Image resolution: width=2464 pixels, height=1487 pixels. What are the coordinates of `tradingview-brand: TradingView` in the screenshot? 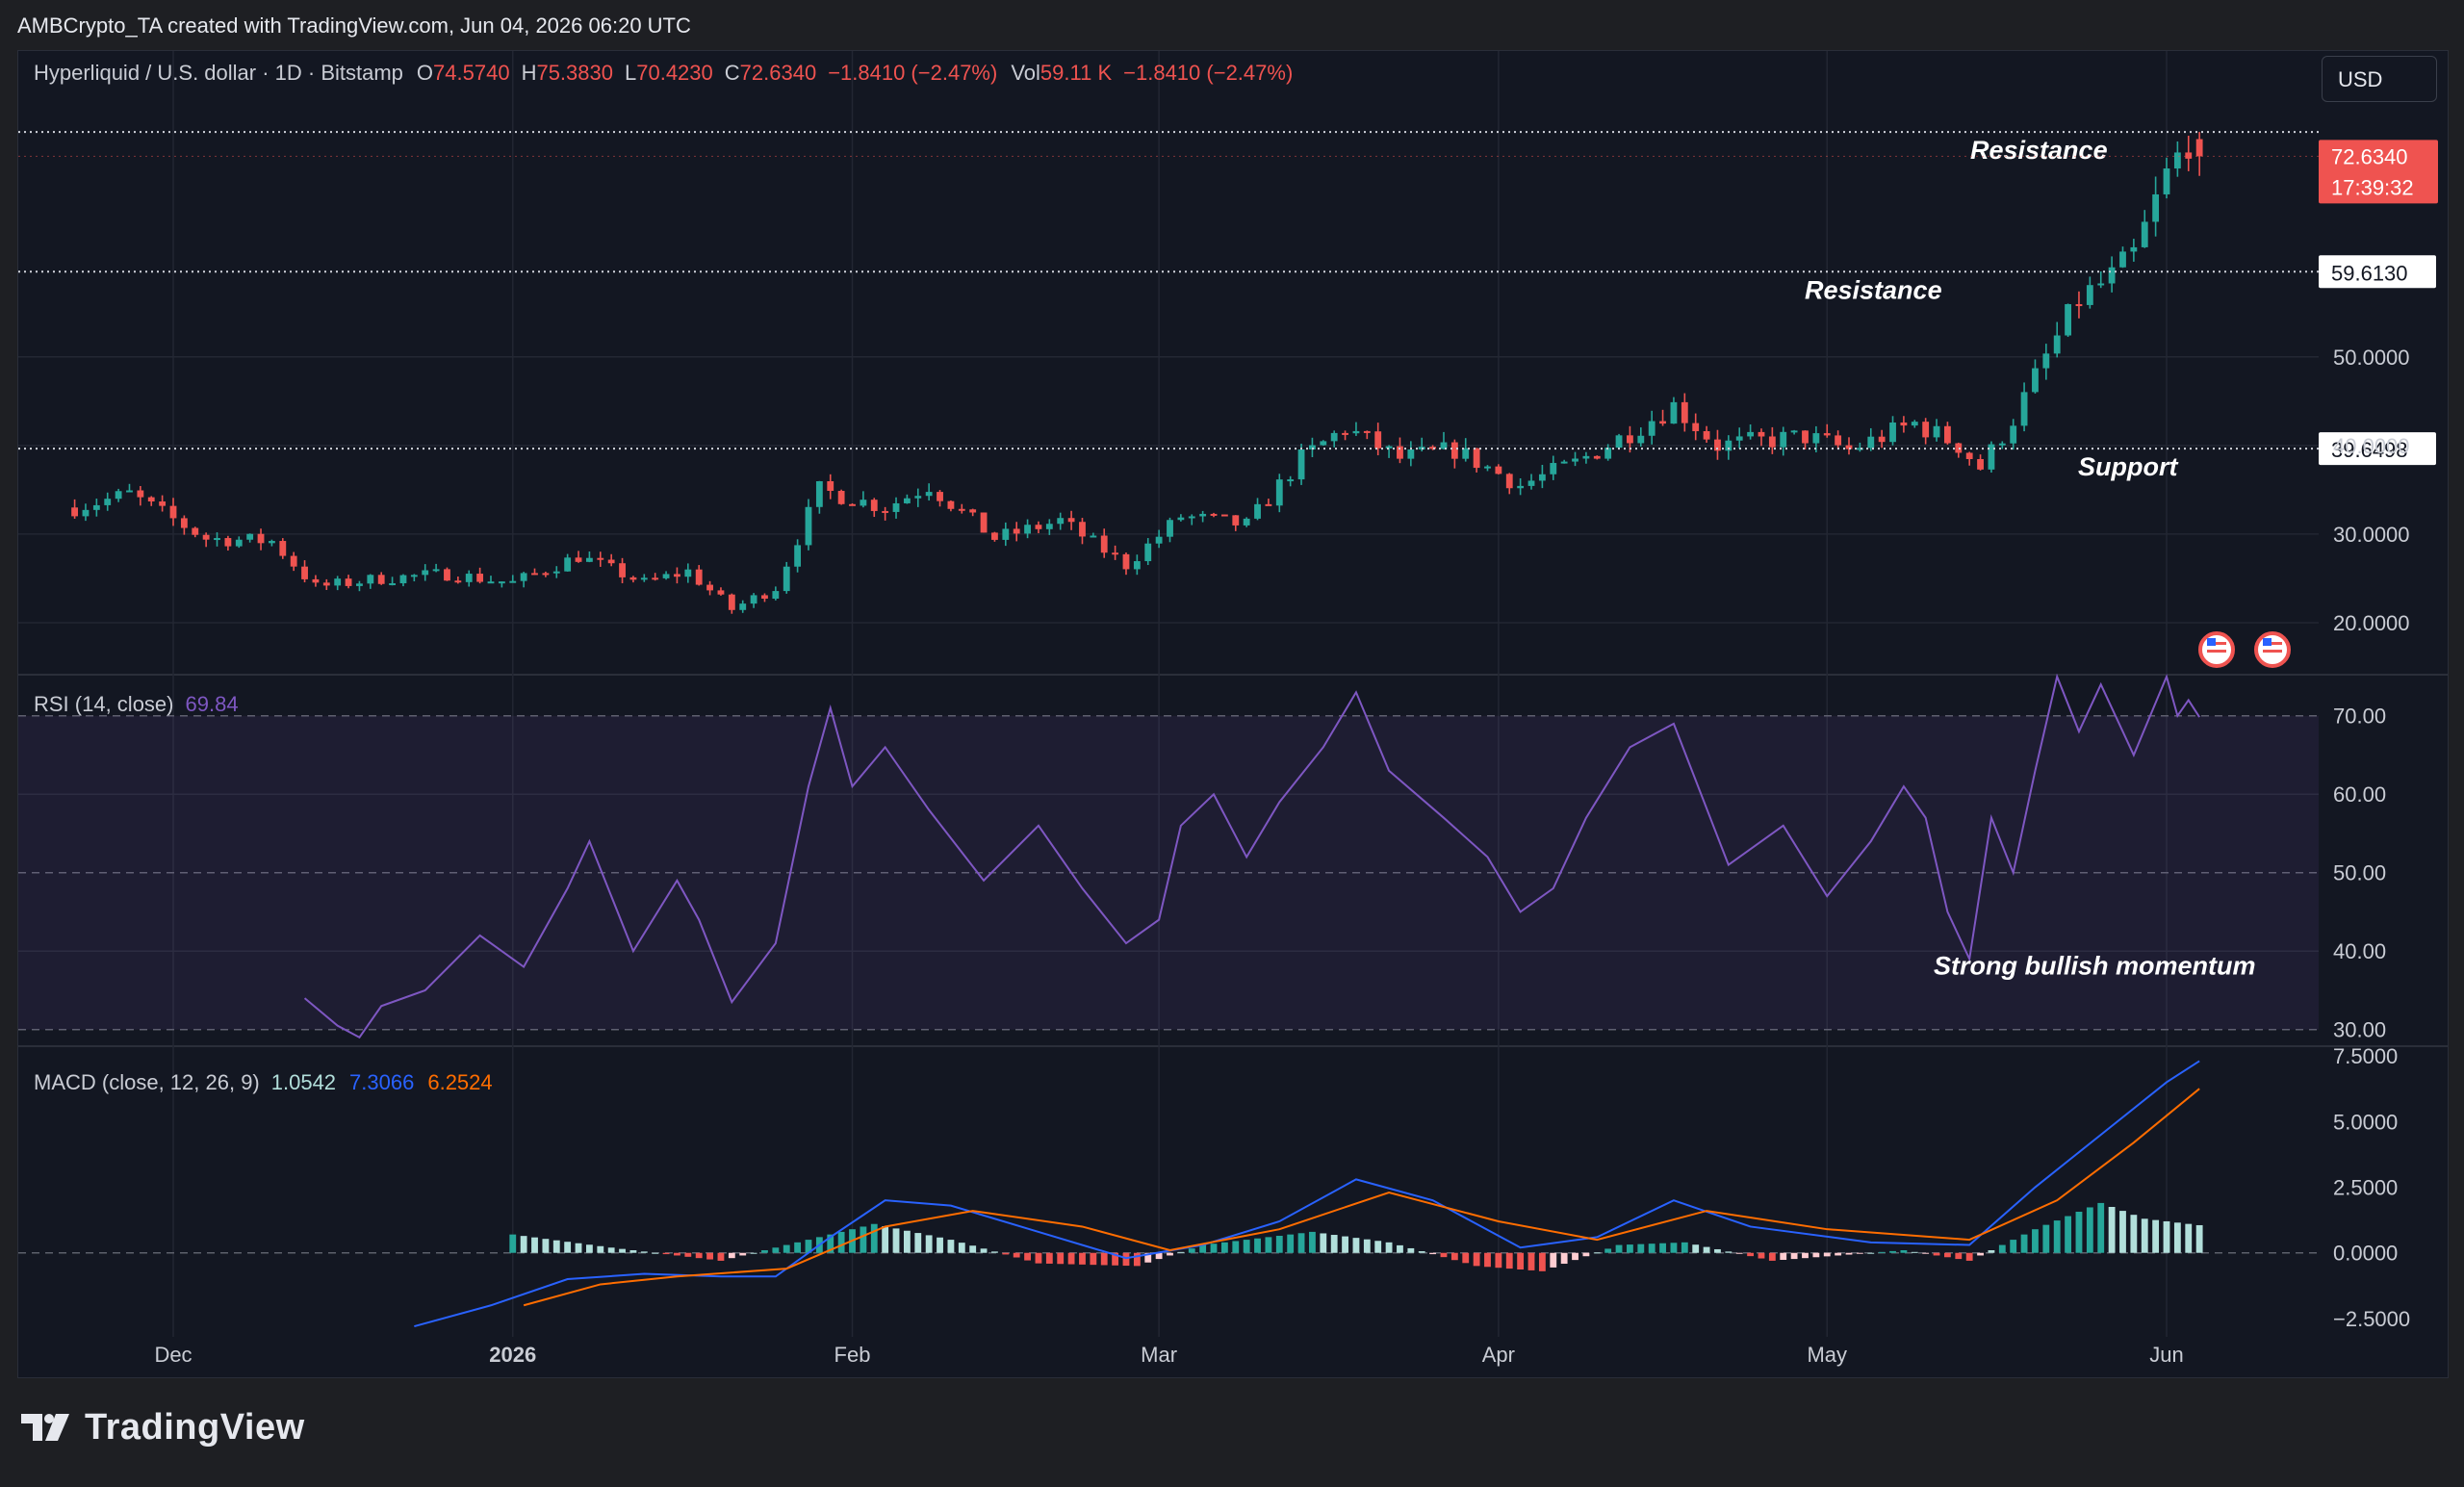 It's located at (162, 1428).